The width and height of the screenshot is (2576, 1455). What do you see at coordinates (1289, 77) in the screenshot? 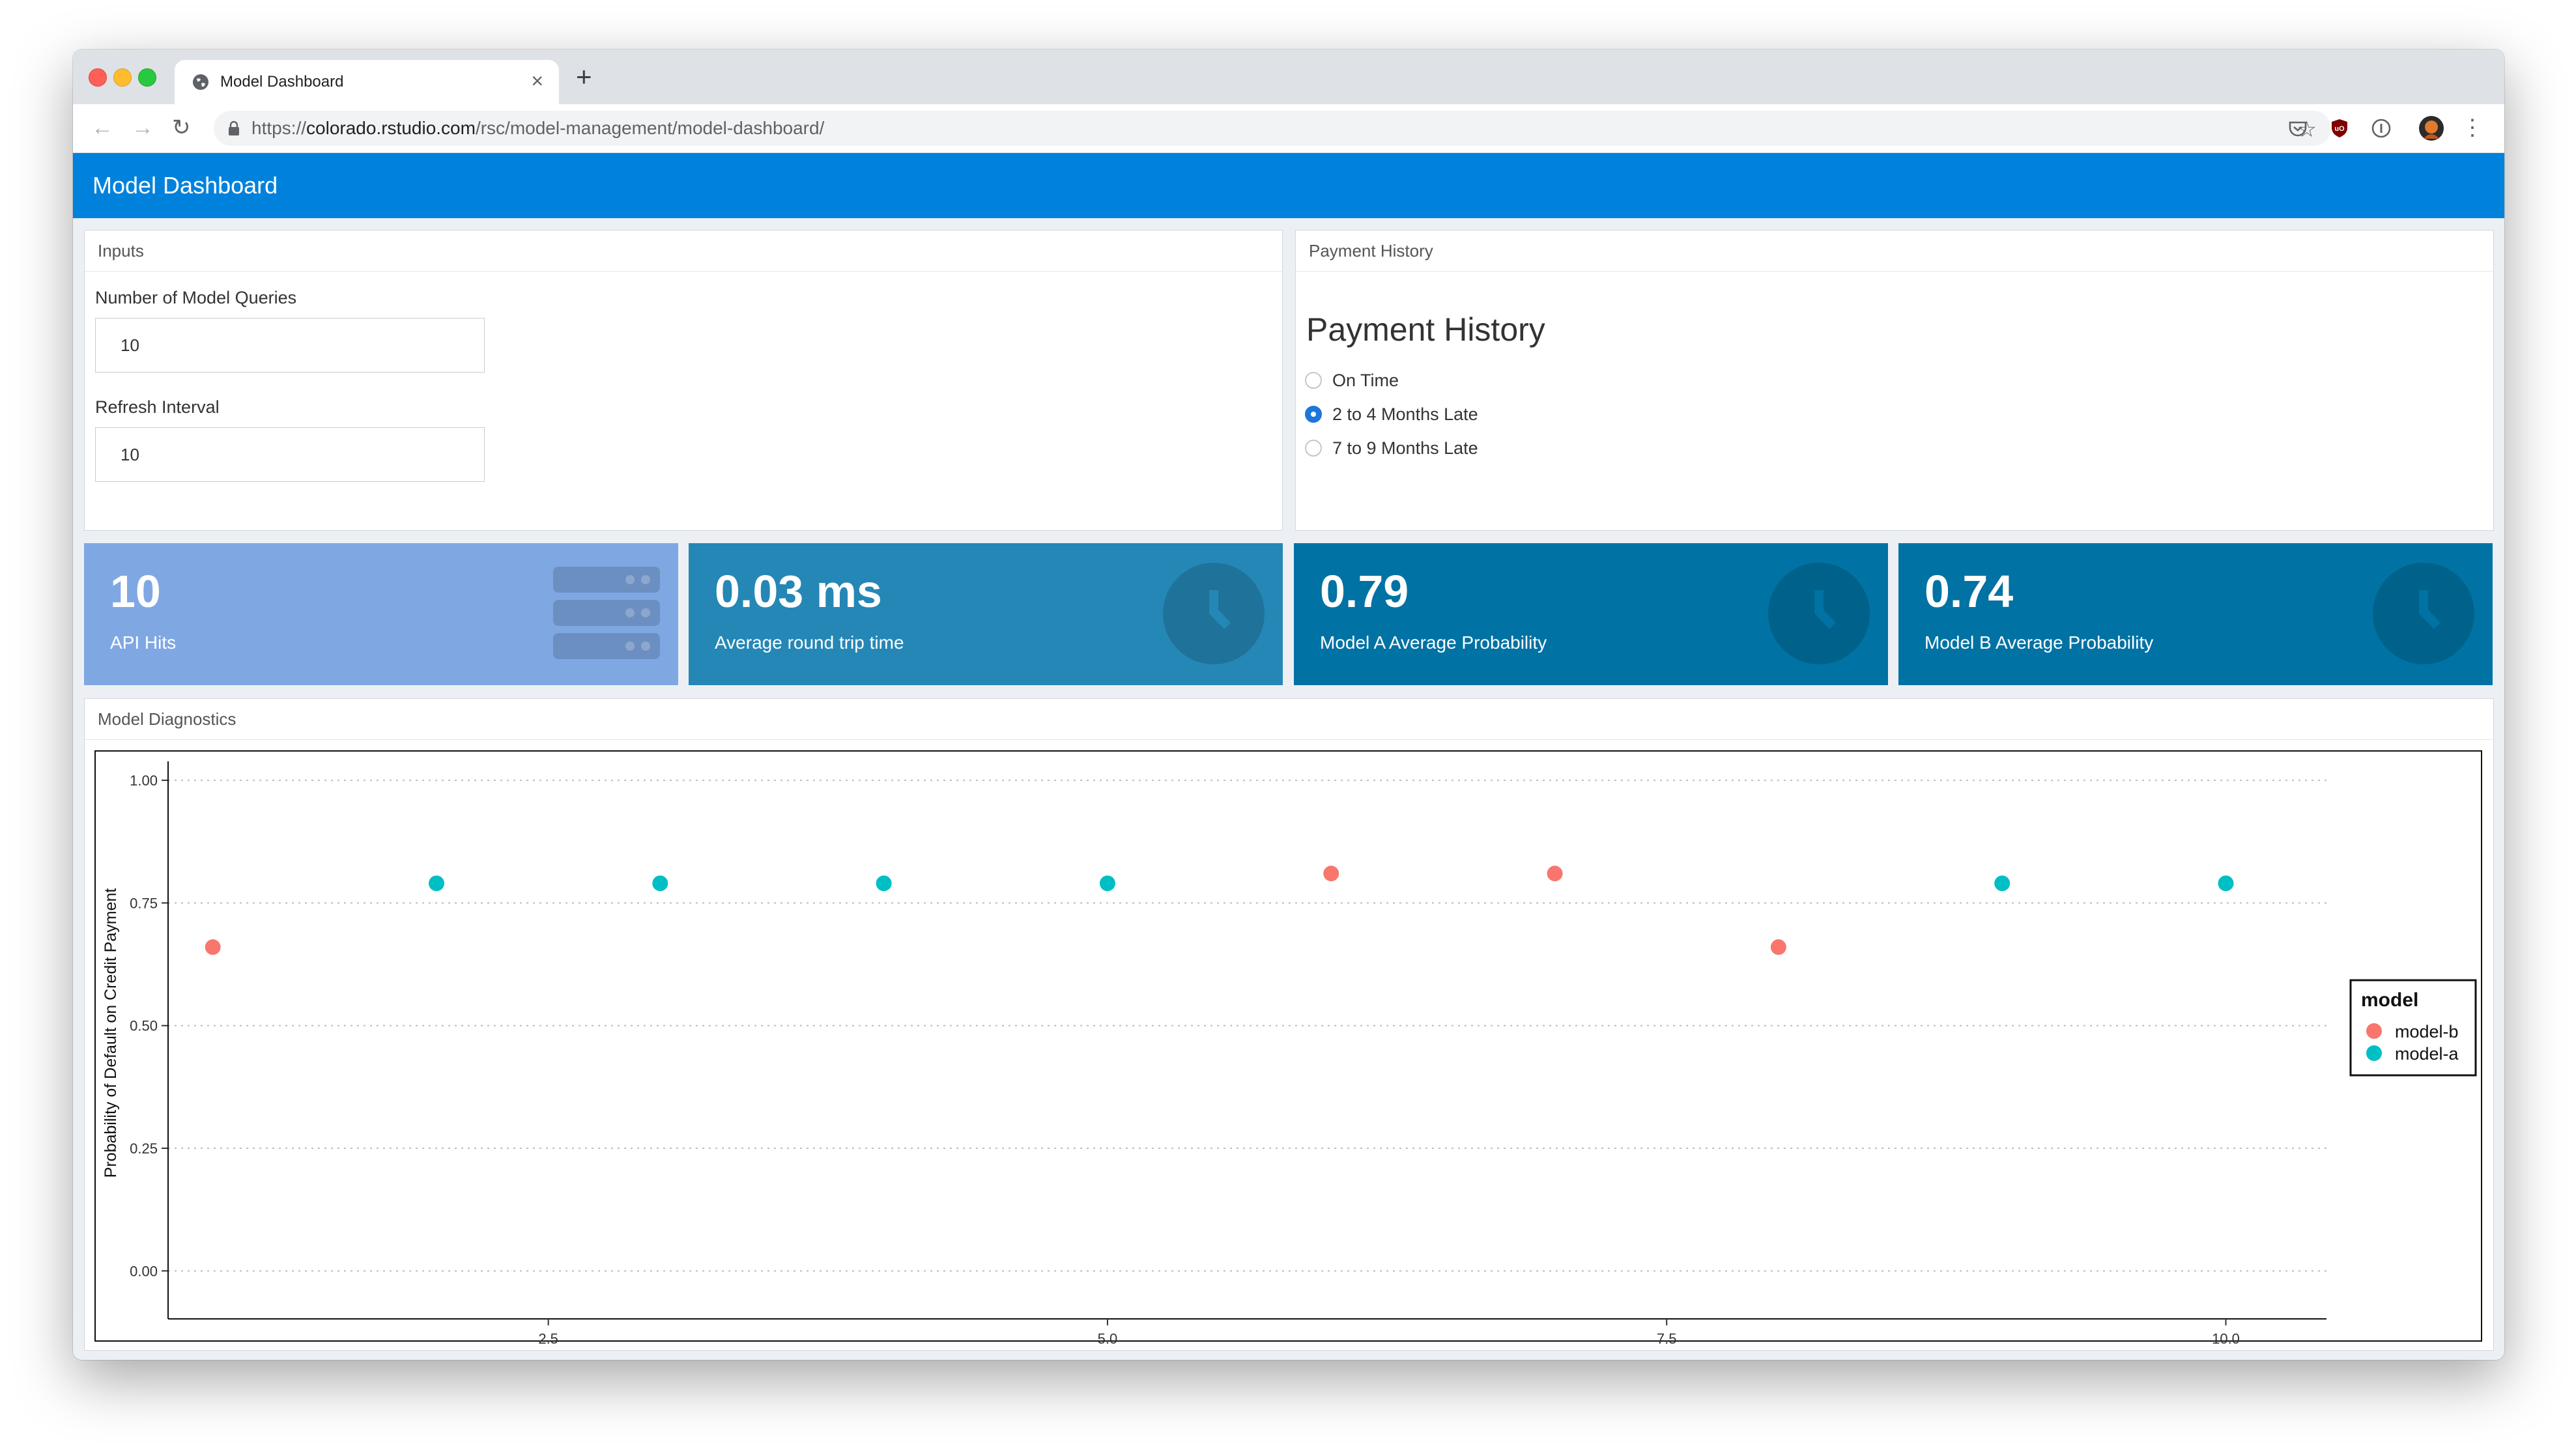
I see `tab-strip: Model Dashboard × +` at bounding box center [1289, 77].